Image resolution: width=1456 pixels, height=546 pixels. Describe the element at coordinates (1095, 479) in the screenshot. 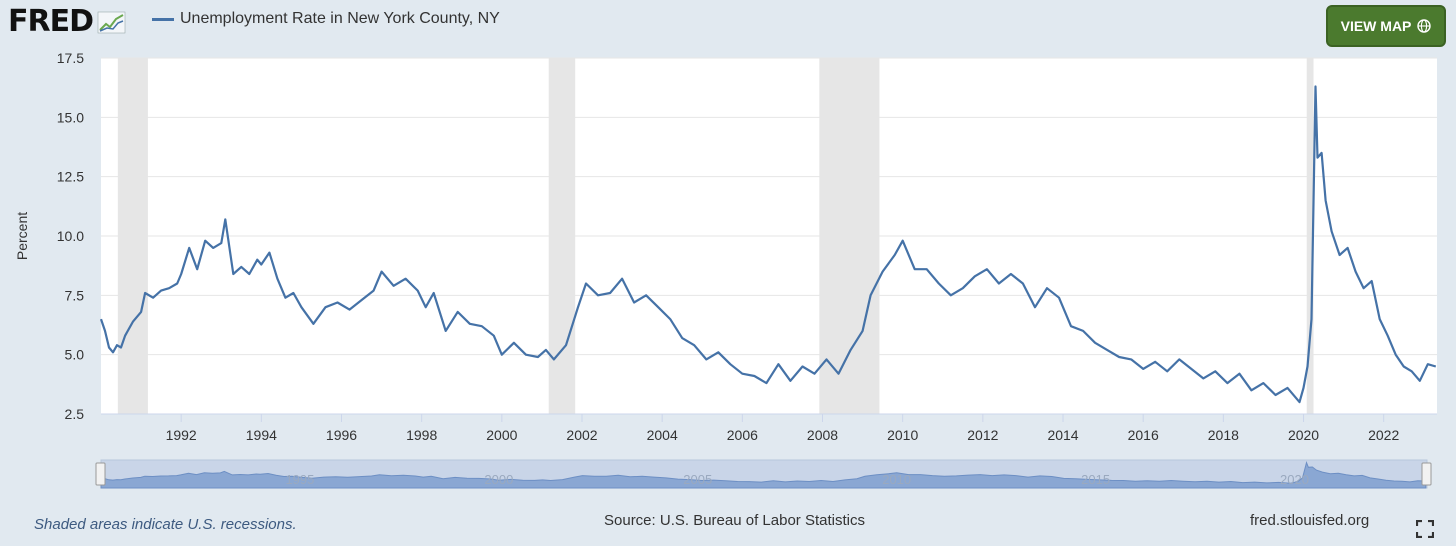

I see `navigator-label: 2015` at that location.